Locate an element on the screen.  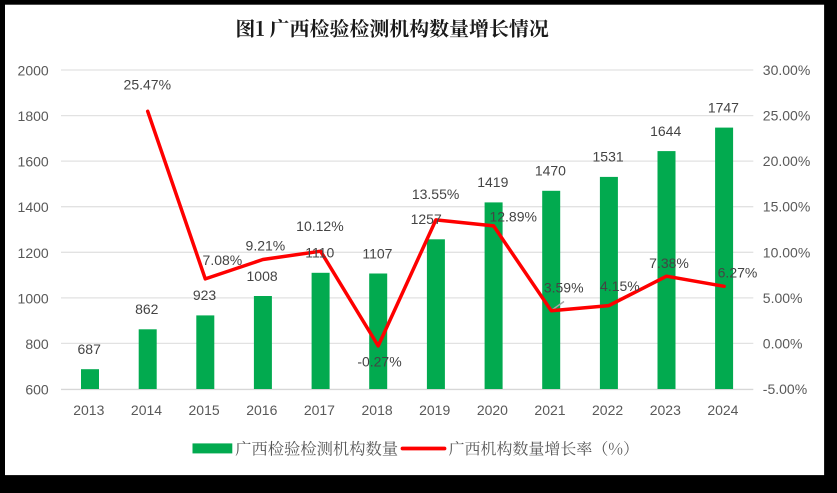
svg-text: 2022 is located at coordinates (607, 410).